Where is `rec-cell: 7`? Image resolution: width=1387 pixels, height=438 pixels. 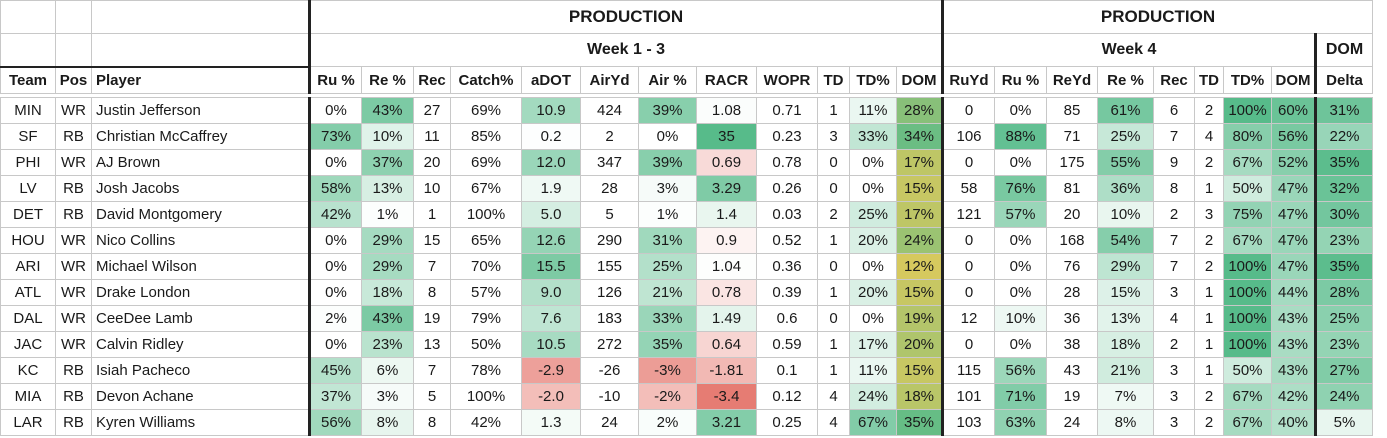
rec-cell: 7 is located at coordinates (432, 370).